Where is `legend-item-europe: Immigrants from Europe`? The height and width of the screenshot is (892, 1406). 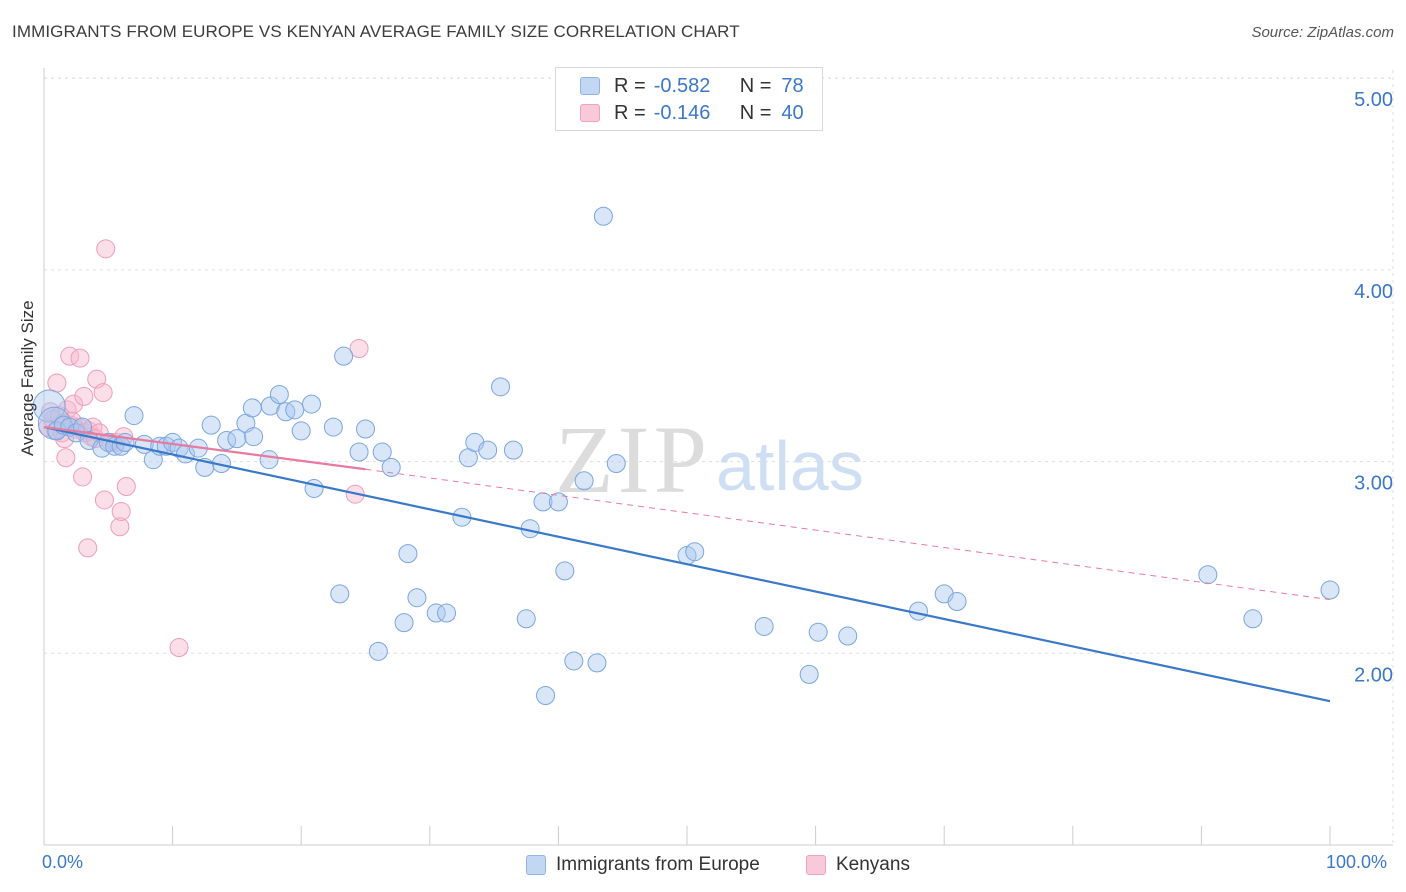
legend-item-europe: Immigrants from Europe is located at coordinates (643, 865).